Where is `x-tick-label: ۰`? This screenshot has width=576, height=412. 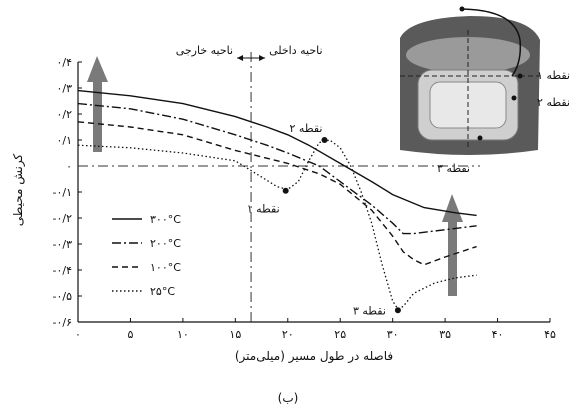
x-tick-label: ۰ is located at coordinates (78, 334).